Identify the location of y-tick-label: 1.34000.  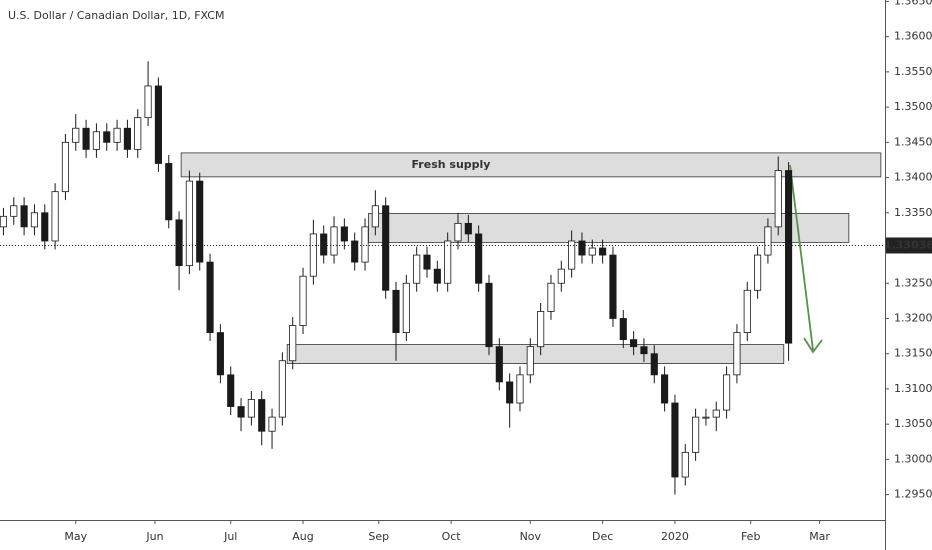
(913, 177).